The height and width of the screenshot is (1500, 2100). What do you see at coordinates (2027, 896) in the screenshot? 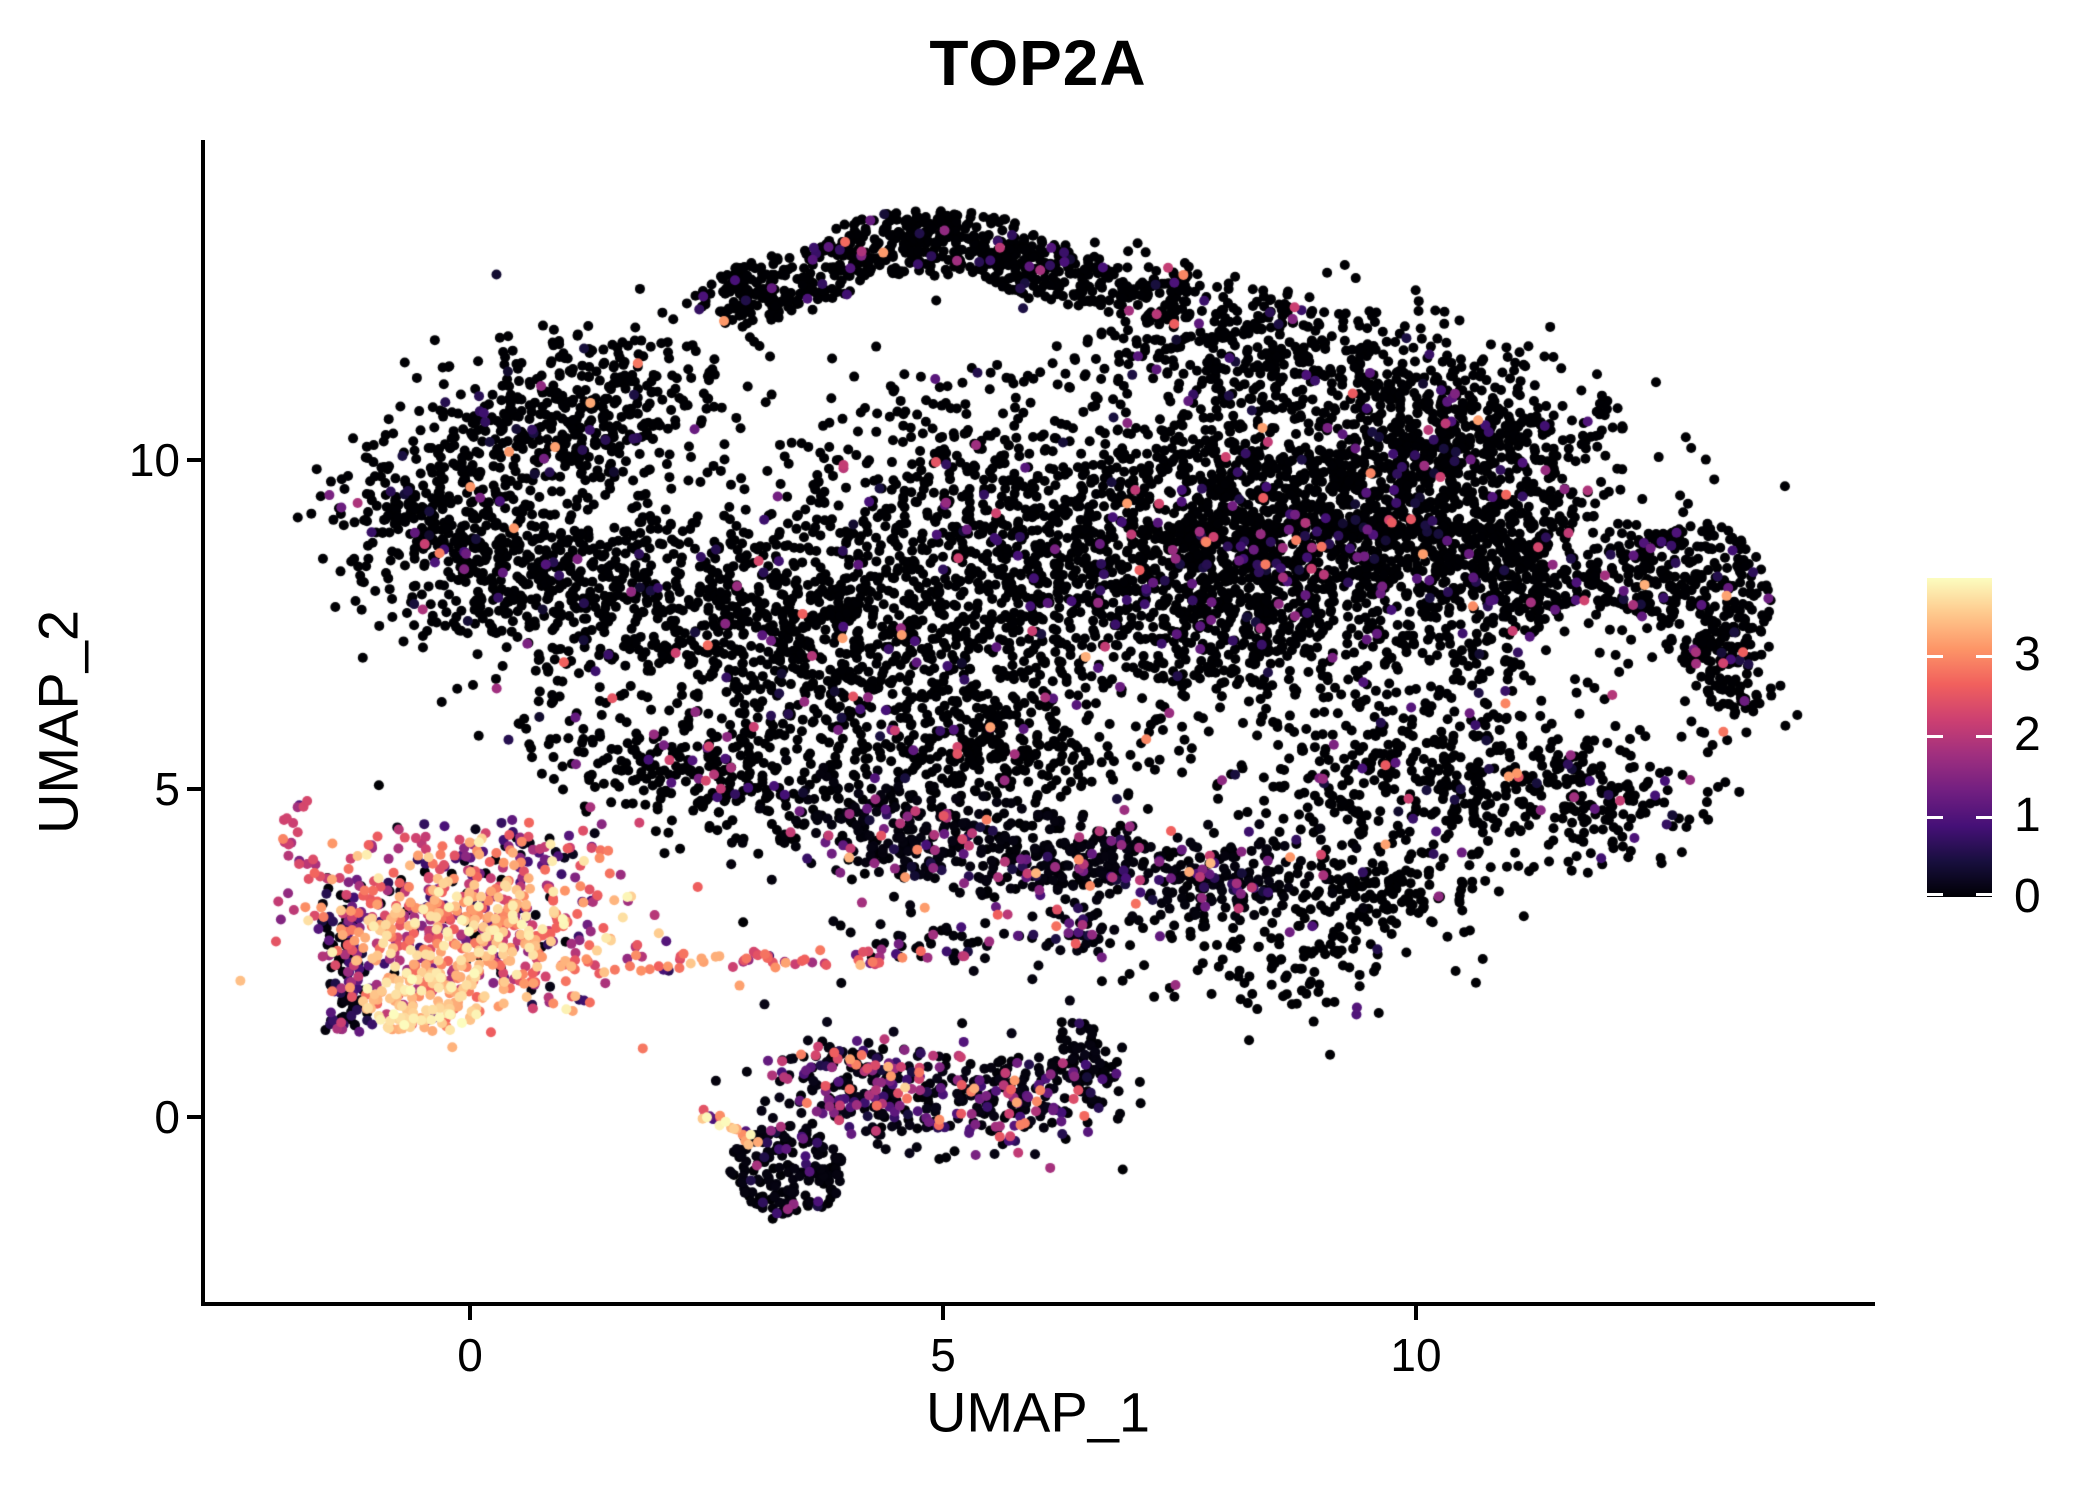
I see `colorbar-tick-label: 0` at bounding box center [2027, 896].